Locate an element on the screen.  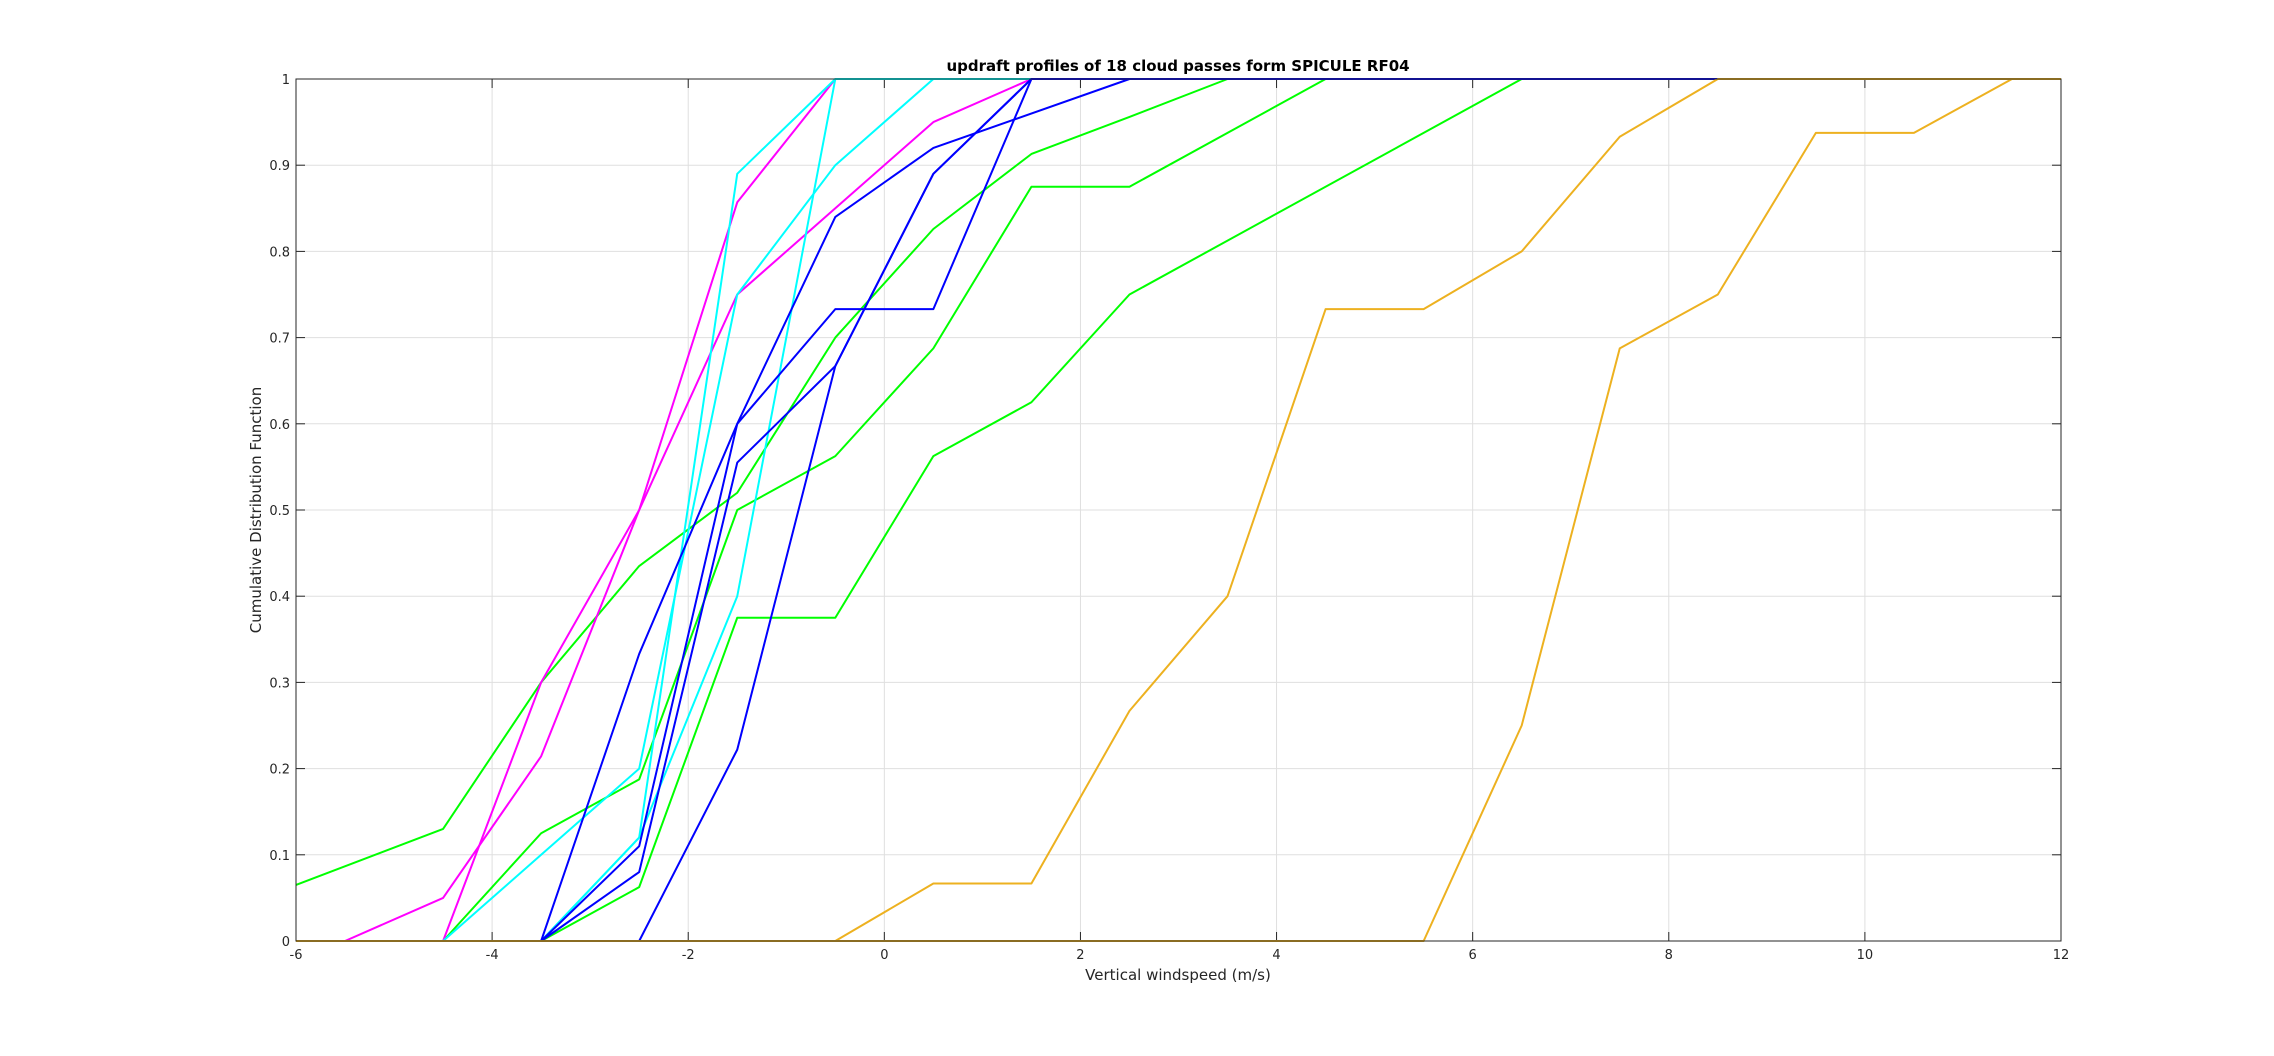
y-tick-label: 1 is located at coordinates (286, 80).